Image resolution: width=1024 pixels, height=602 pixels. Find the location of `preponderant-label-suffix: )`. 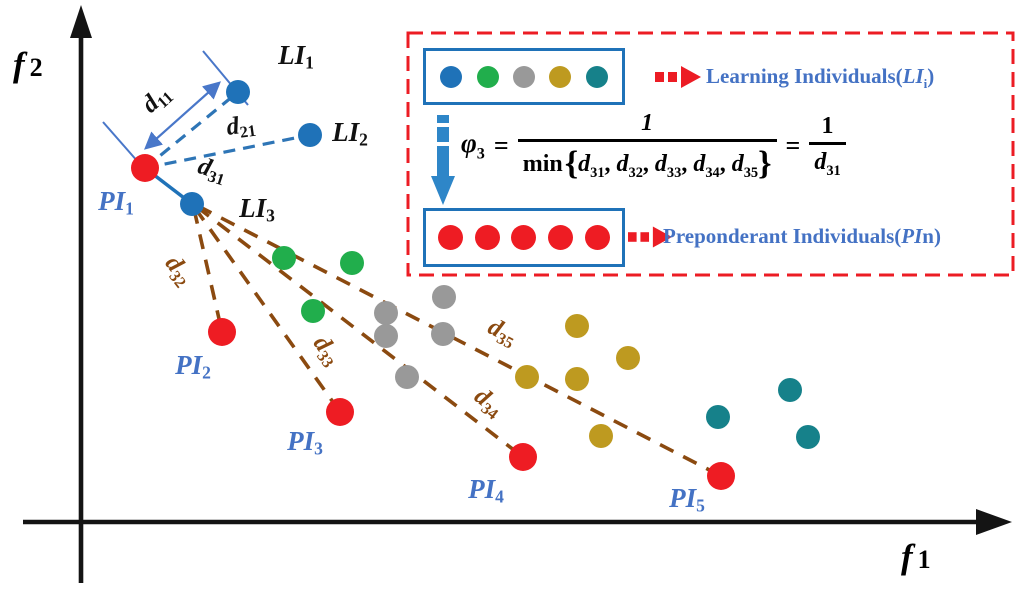

preponderant-label-suffix: ) is located at coordinates (937, 236).